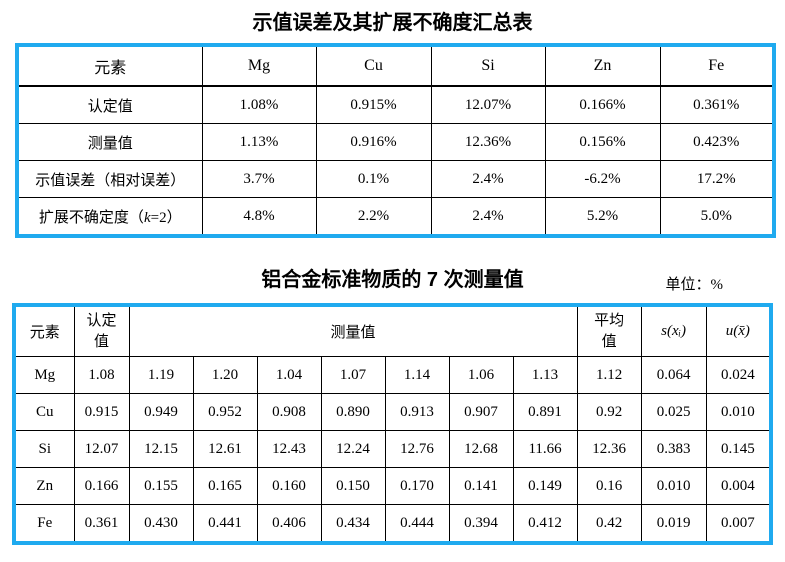 This screenshot has height=562, width=785. What do you see at coordinates (289, 375) in the screenshot?
I see `cell-measurement: 1.04` at bounding box center [289, 375].